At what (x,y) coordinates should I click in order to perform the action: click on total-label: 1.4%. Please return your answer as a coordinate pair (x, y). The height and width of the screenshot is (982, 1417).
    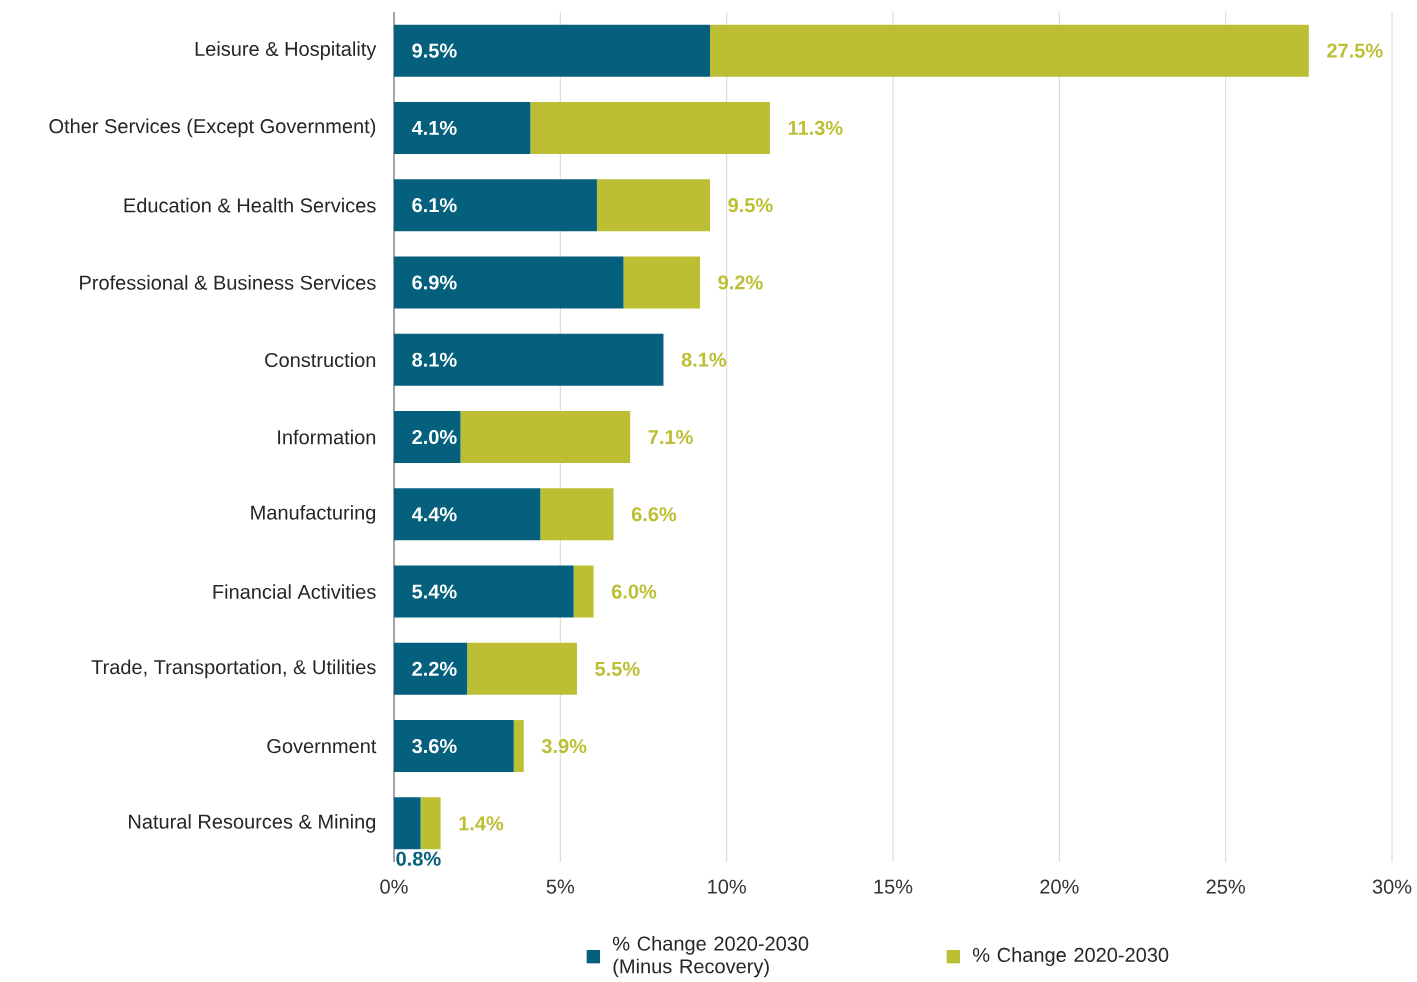
    Looking at the image, I should click on (481, 823).